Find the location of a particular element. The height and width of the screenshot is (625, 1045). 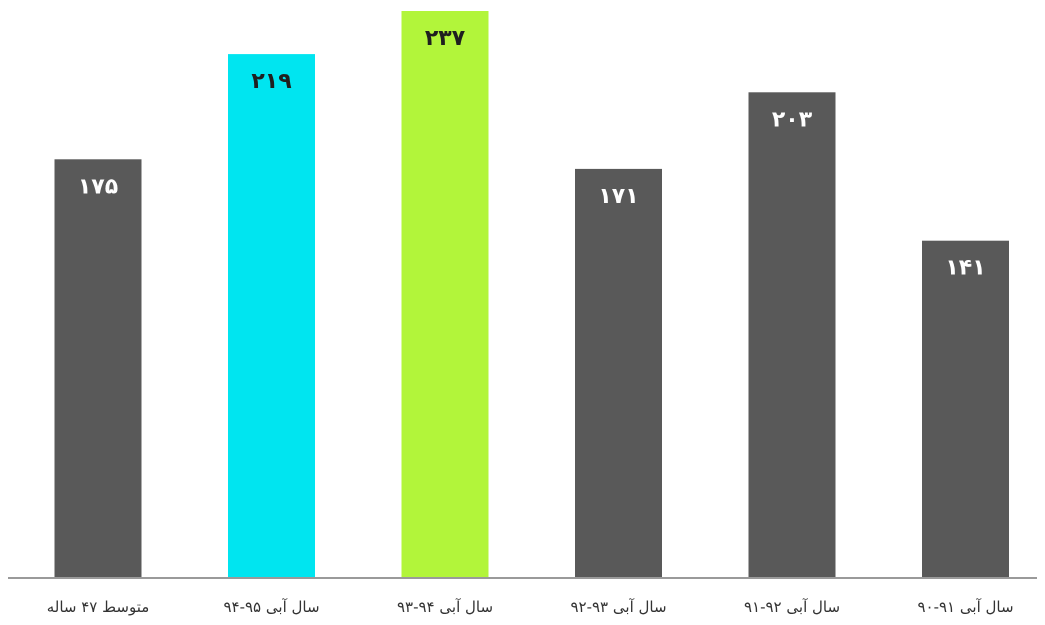

category-label-5: سال آبی ۹۱-۹۰ is located at coordinates (965, 607).